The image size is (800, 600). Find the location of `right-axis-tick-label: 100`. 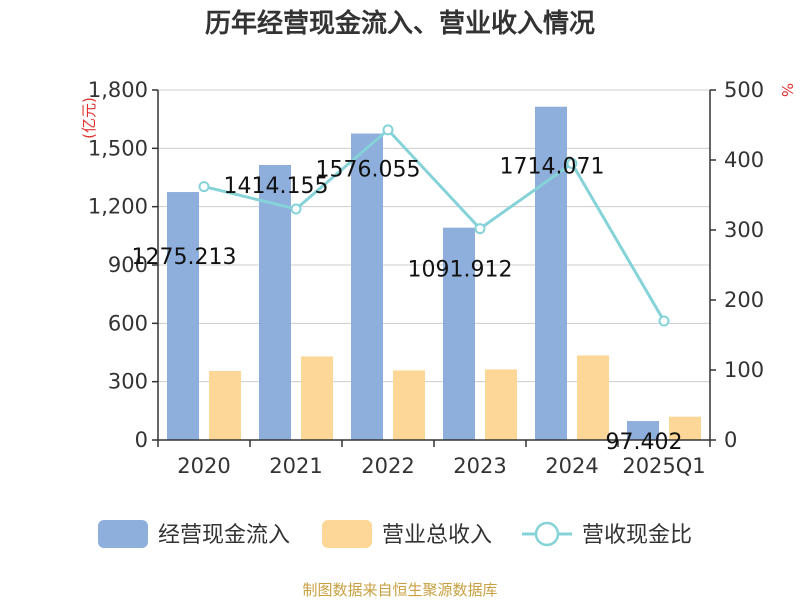

right-axis-tick-label: 100 is located at coordinates (744, 370).